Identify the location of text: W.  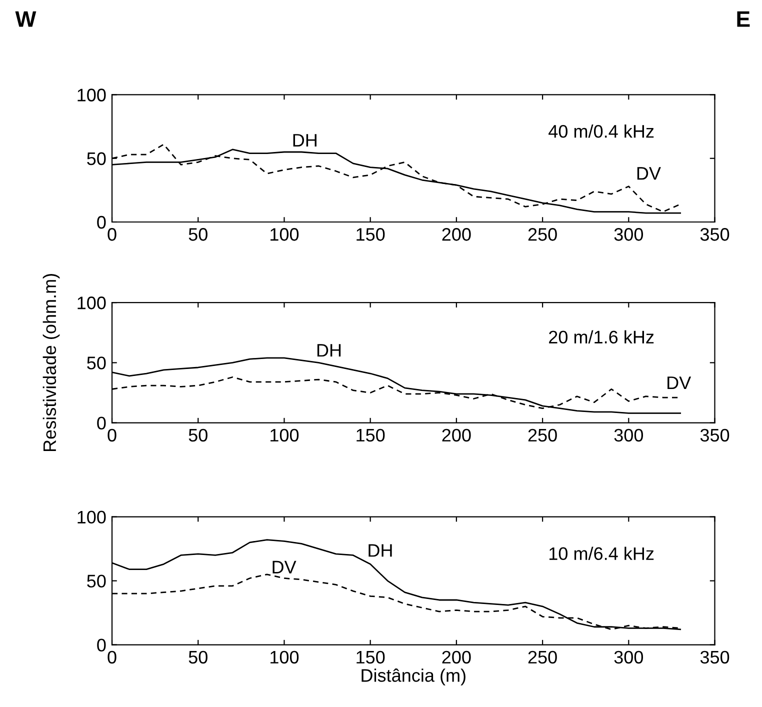
(25, 19).